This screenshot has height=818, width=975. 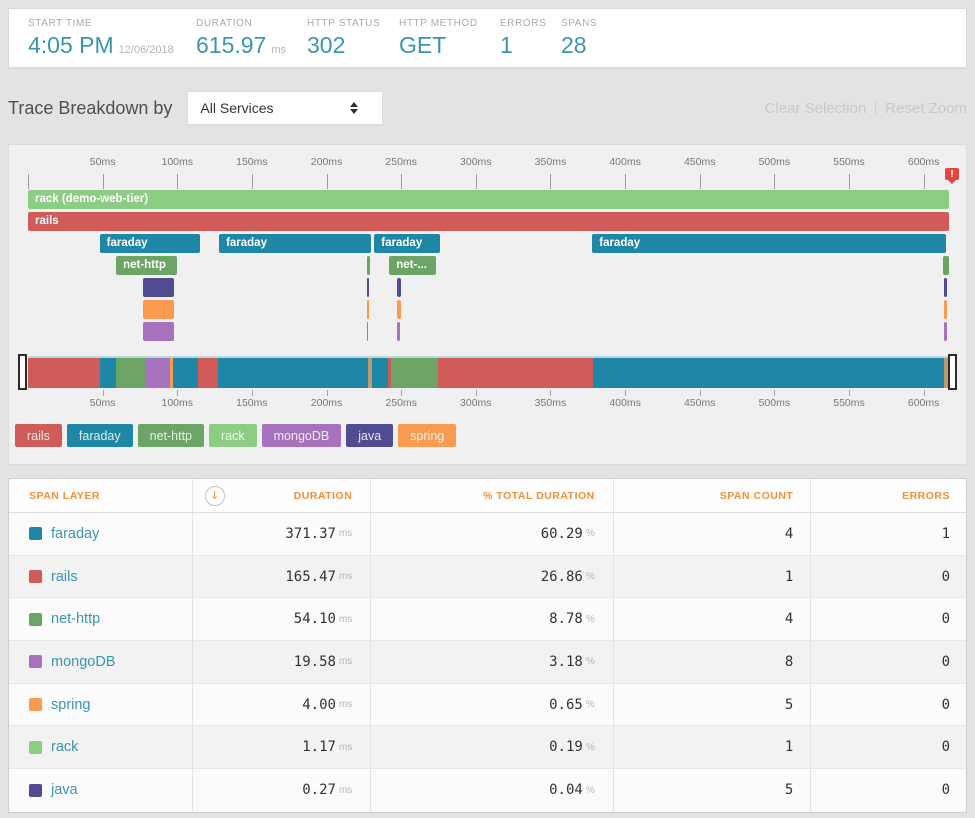 I want to click on table-row-rack: rack 1.17 ms 0.19% 1 0, so click(x=487, y=748).